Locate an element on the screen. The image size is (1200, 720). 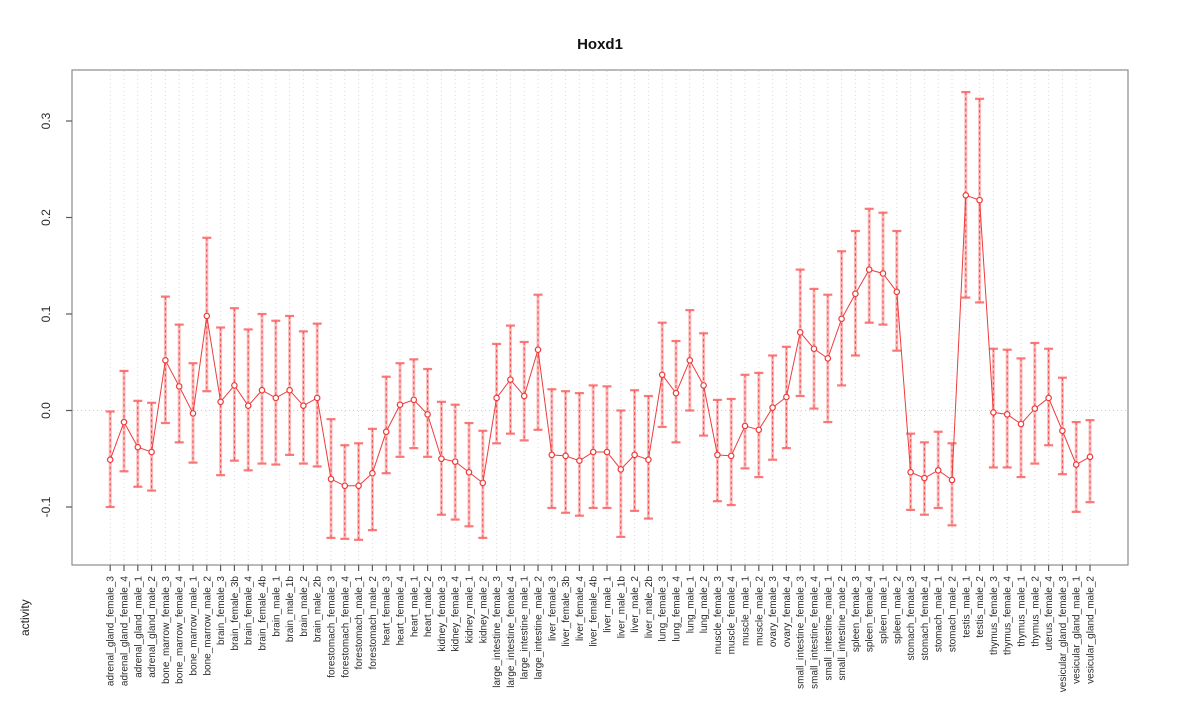
svg-text: thymus_male_1 is located at coordinates (1022, 611).